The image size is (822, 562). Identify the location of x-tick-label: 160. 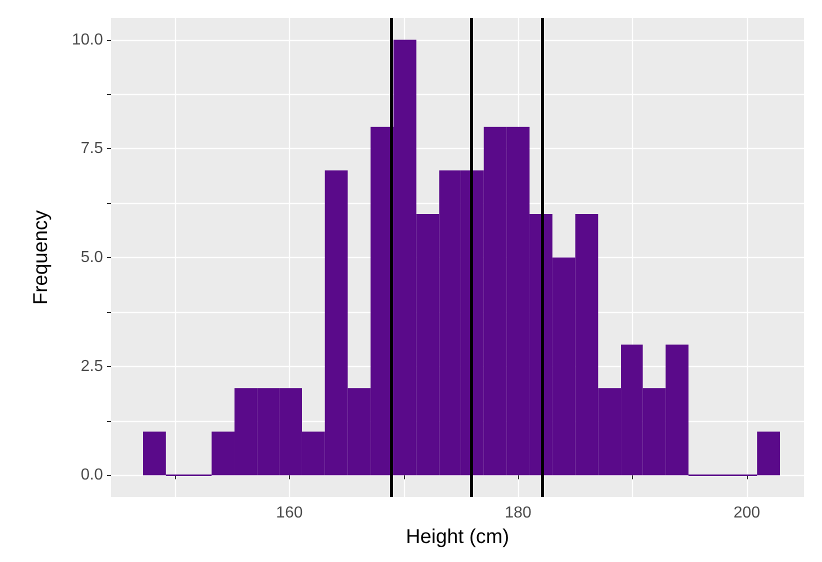
(289, 513).